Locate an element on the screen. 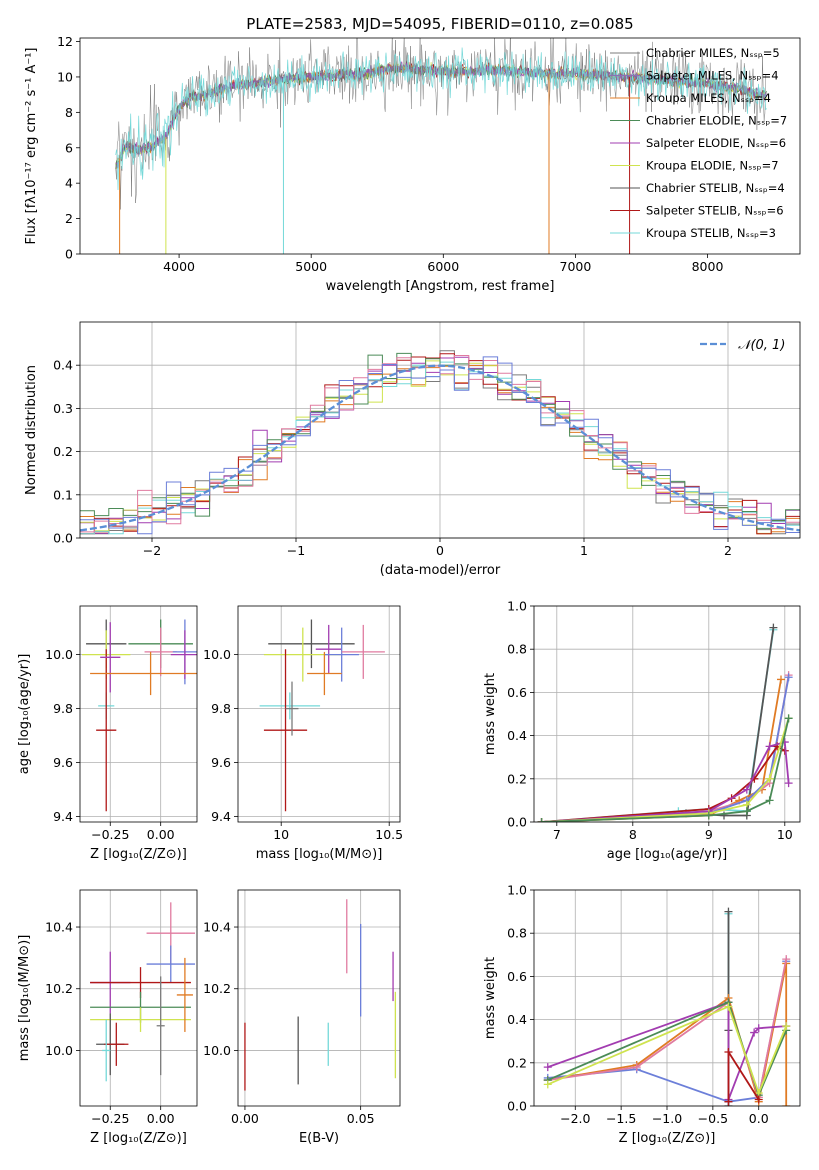 The height and width of the screenshot is (1170, 819). weight-vs-Z-plot-area is located at coordinates (667, 1006).